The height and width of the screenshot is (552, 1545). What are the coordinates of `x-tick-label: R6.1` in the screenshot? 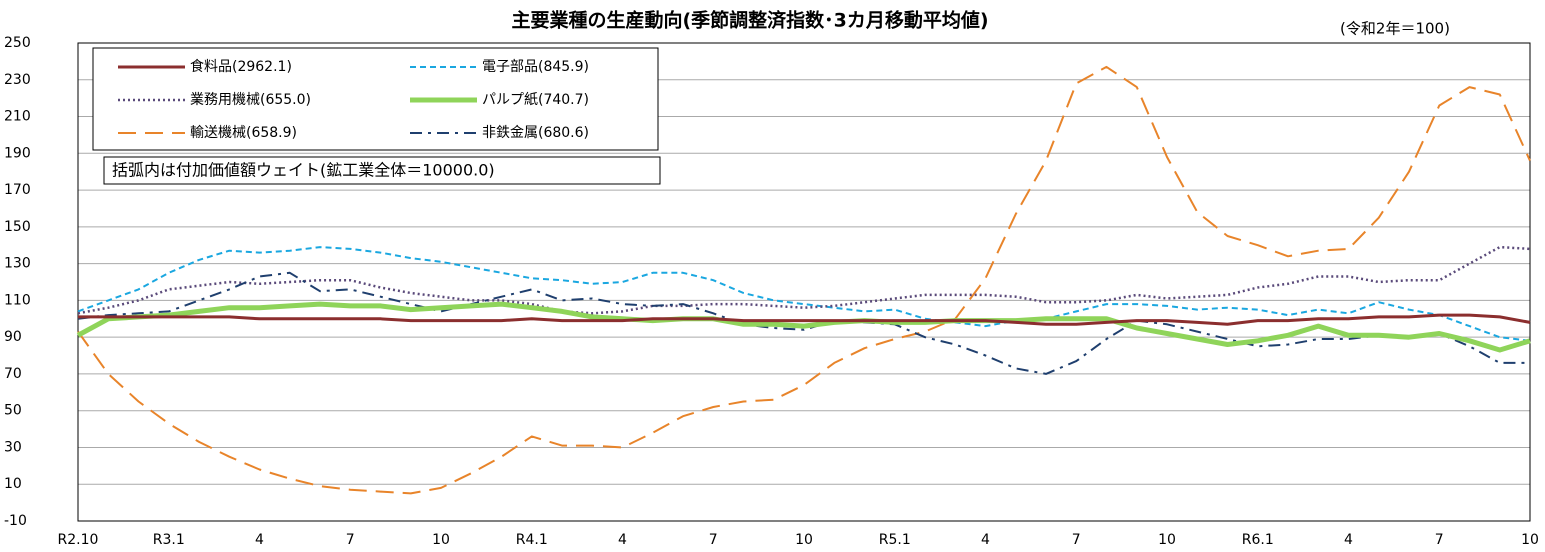 It's located at (1258, 540).